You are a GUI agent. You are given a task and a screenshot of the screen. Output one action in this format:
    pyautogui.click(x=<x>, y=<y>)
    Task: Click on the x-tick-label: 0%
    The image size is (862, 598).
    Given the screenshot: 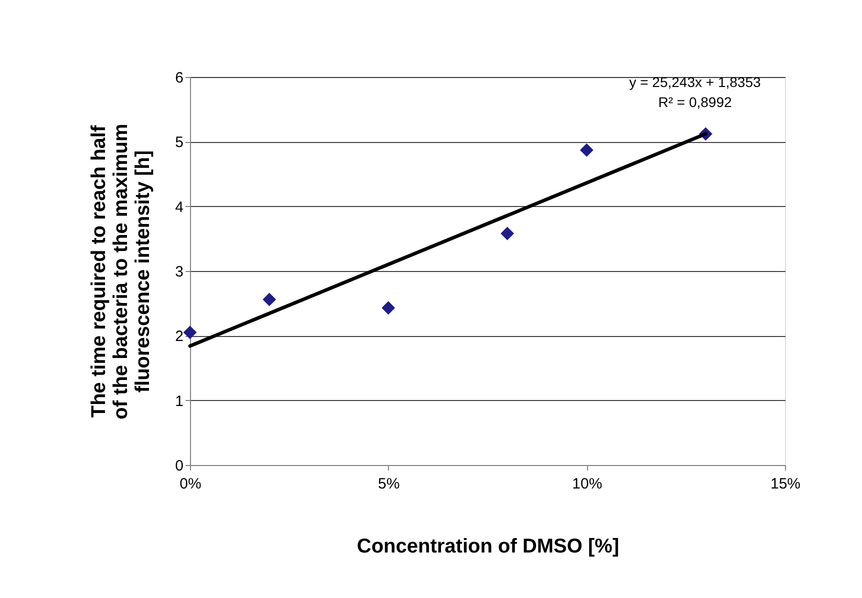 What is the action you would take?
    pyautogui.click(x=191, y=484)
    